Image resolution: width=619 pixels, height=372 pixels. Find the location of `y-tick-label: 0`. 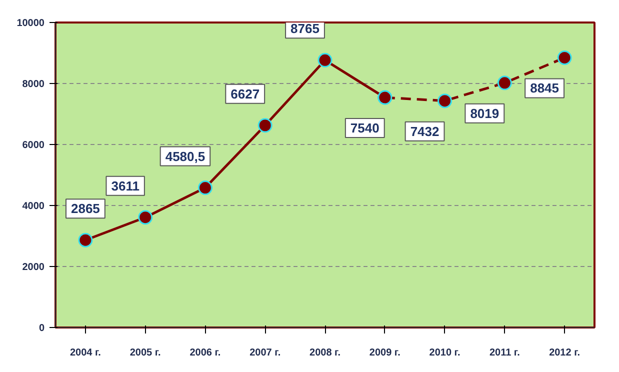

y-tick-label: 0 is located at coordinates (41, 328).